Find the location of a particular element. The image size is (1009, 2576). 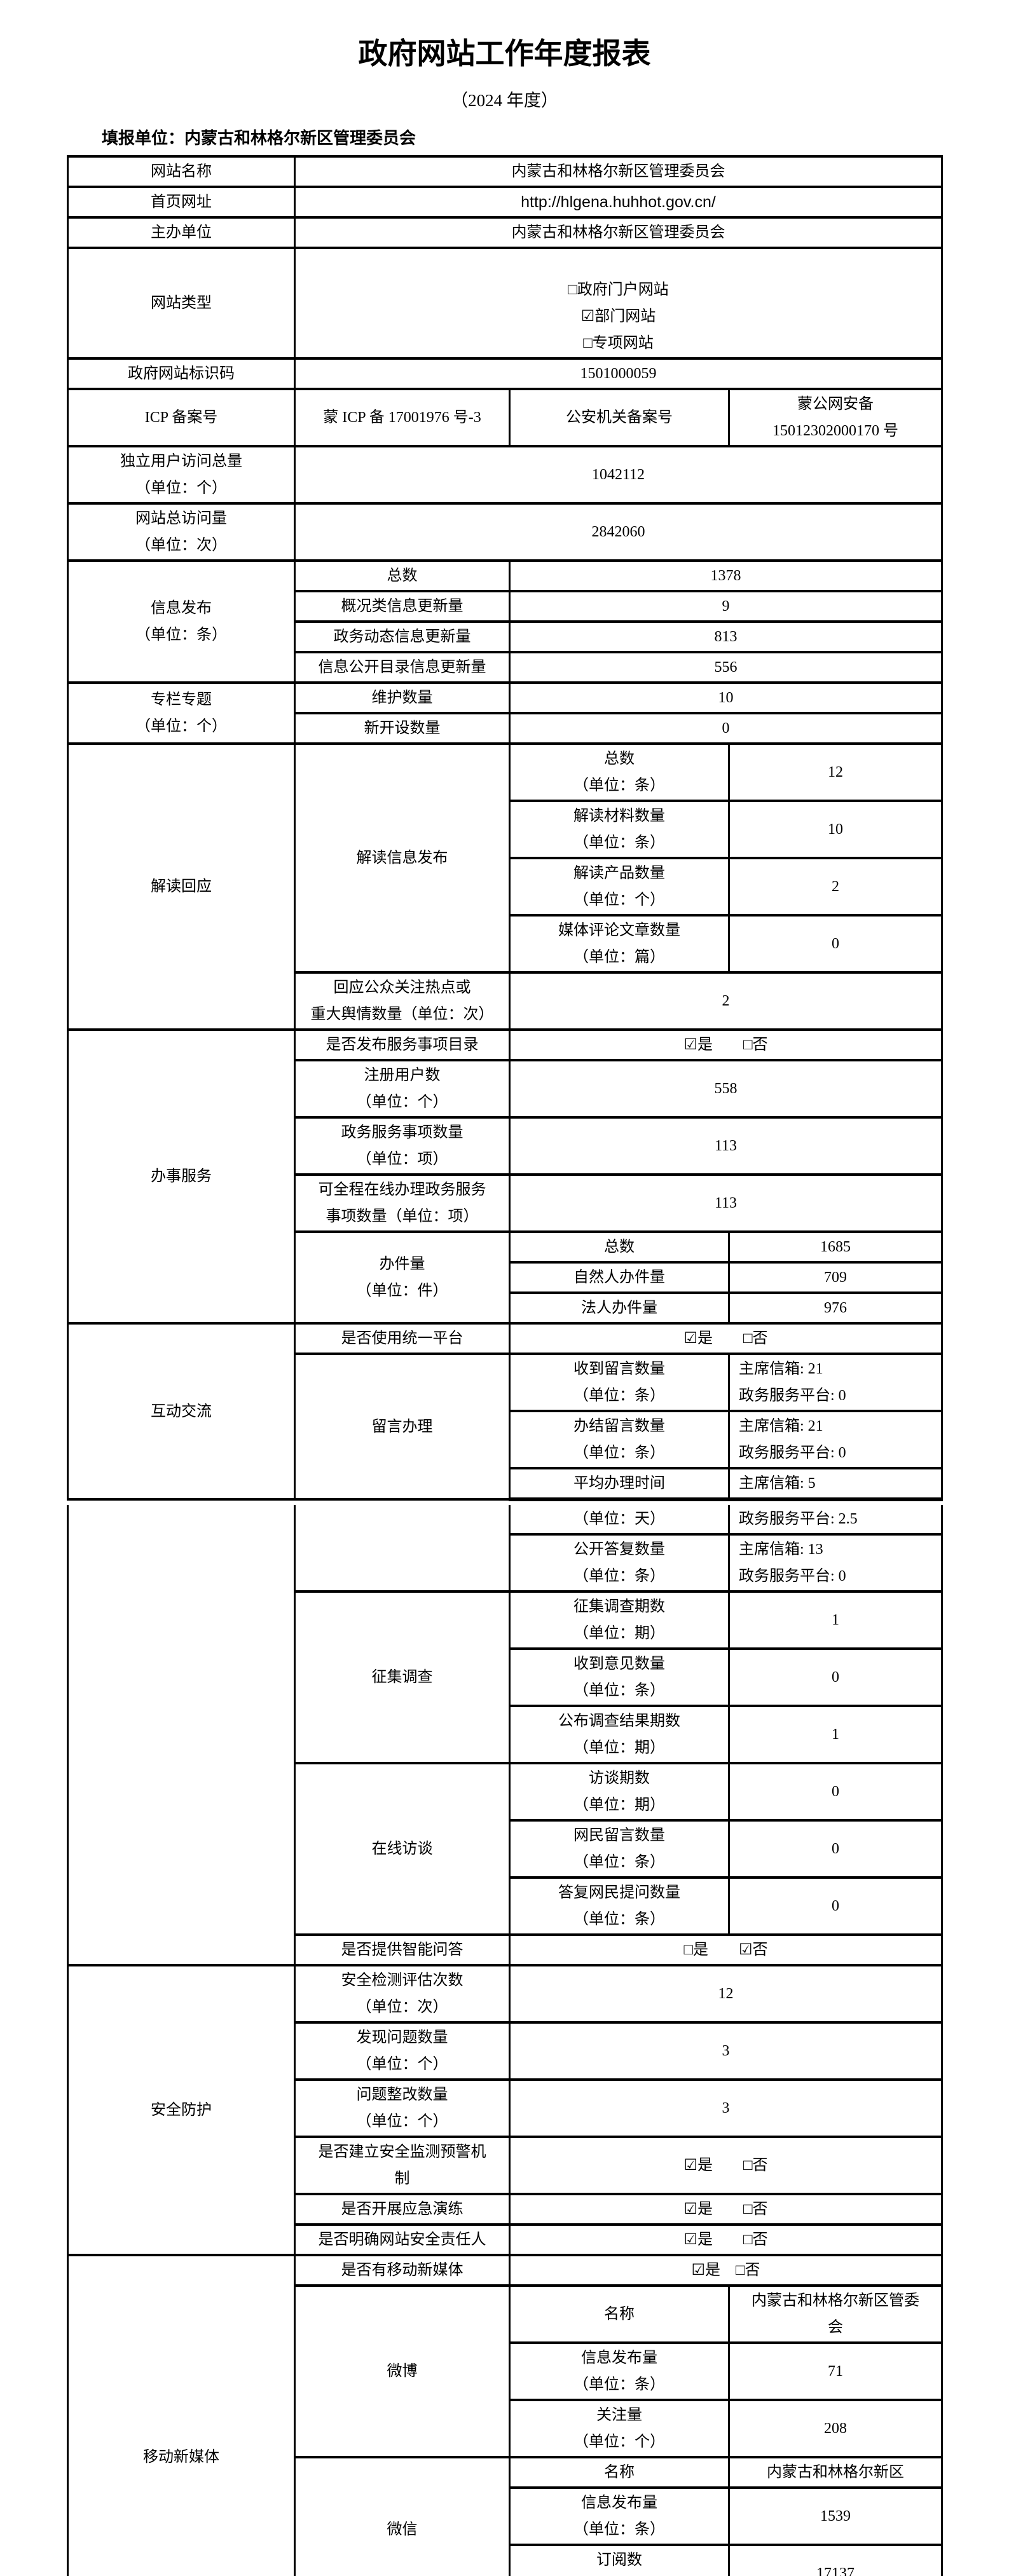

wechat-posts-value: 1539 is located at coordinates (835, 2516).